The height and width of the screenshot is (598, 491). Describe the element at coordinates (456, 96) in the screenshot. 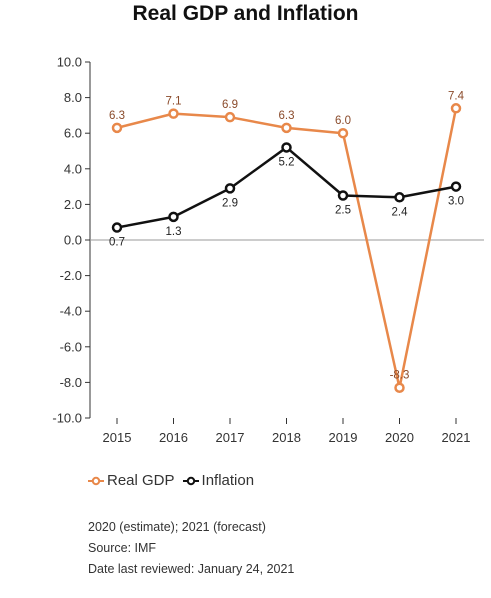

I see `data-label-real-gdp: 7.4` at that location.